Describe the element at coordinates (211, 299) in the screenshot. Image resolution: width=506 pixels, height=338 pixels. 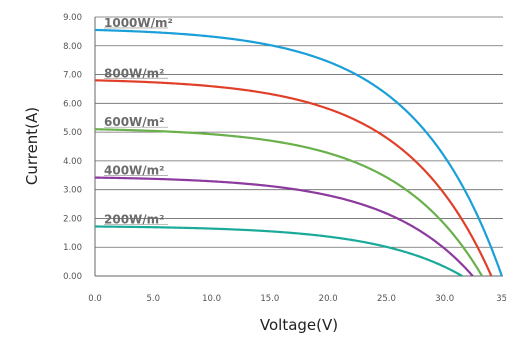
I see `x-tick-label-2: 10.0` at that location.